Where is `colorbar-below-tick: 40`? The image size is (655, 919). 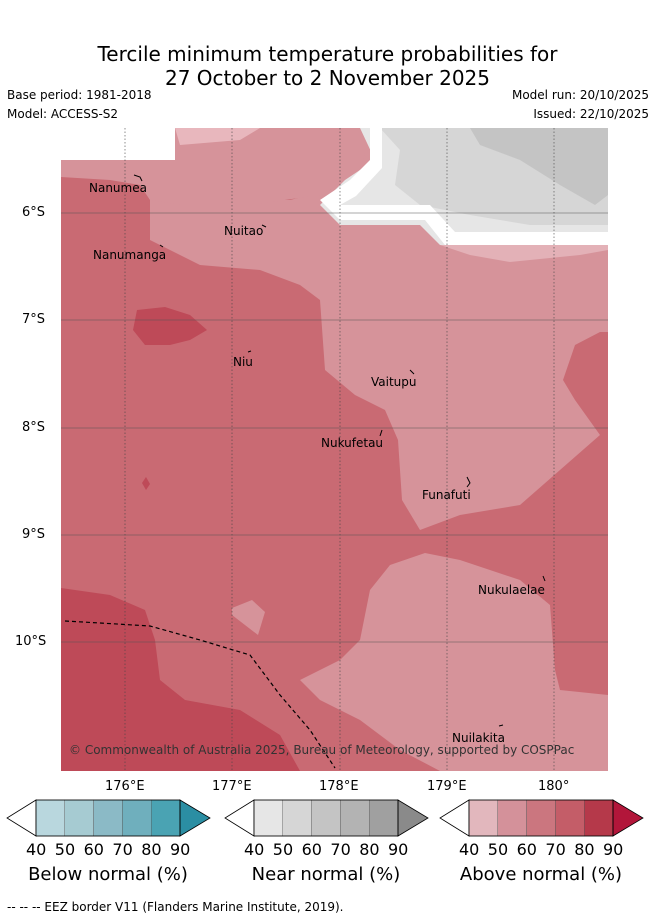 colorbar-below-tick: 40 is located at coordinates (36, 849).